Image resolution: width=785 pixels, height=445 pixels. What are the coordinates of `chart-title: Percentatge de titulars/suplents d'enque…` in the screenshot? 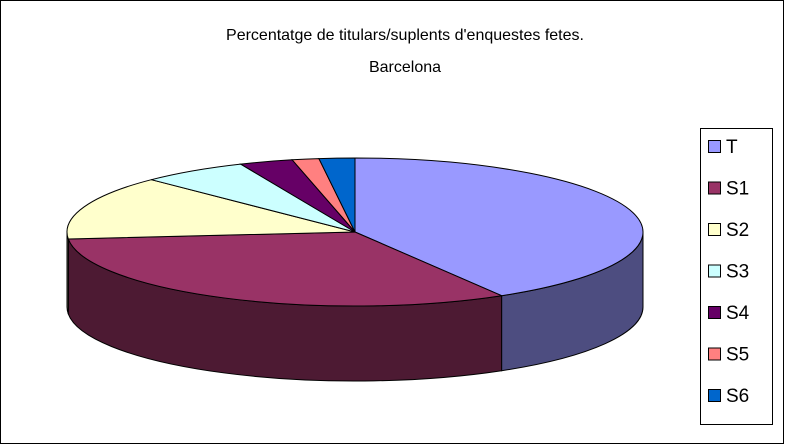 It's located at (405, 35).